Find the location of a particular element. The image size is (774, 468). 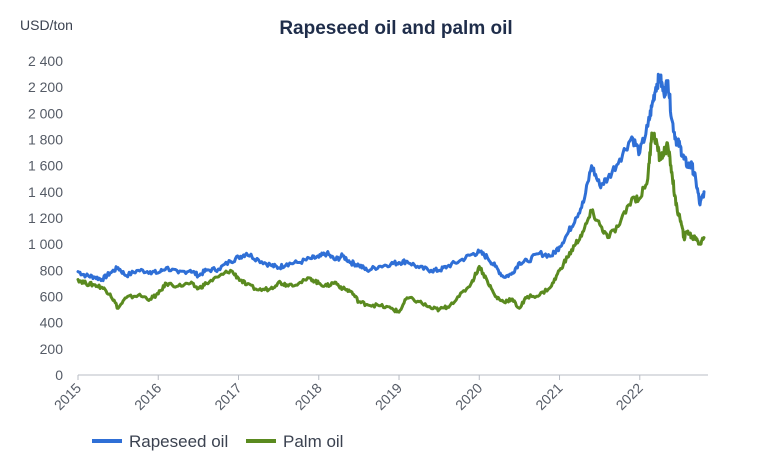

x-tick-label: 2016 is located at coordinates (147, 396).